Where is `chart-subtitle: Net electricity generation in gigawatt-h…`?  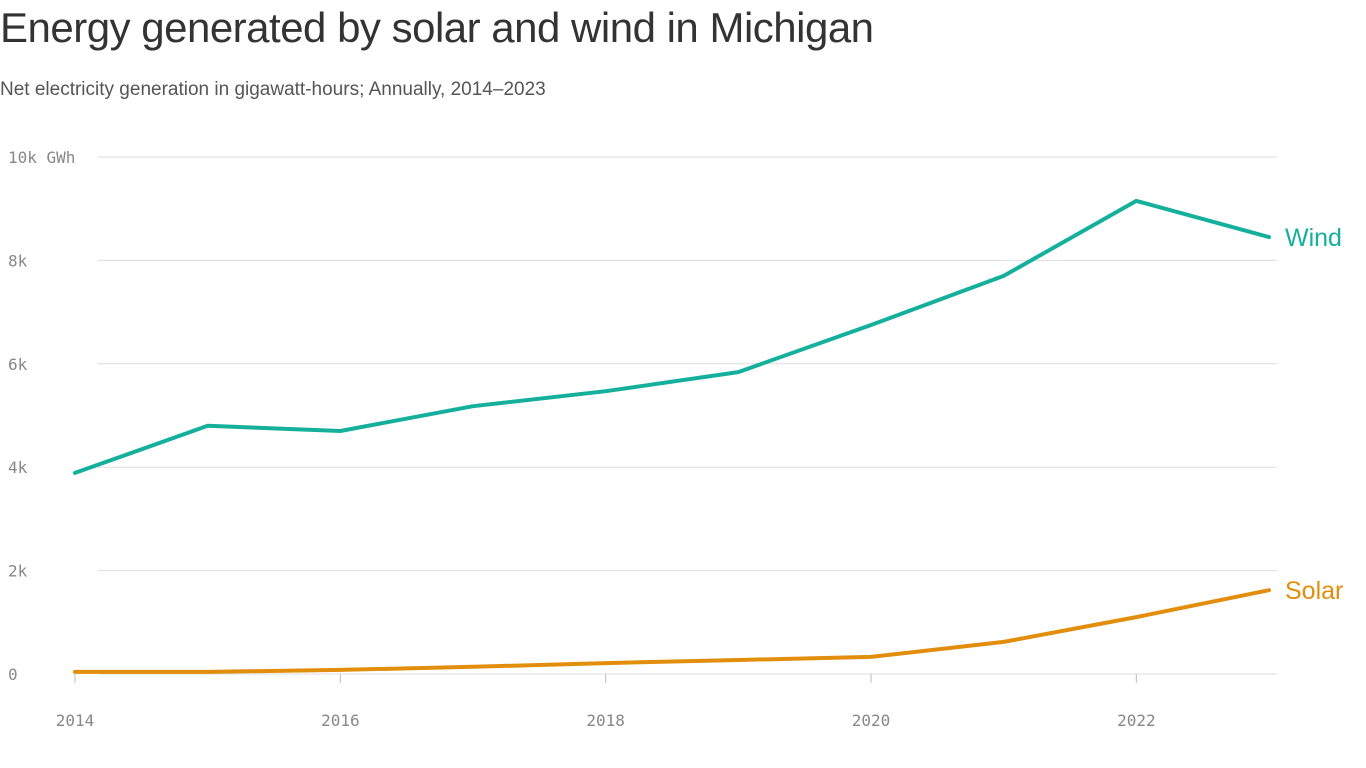 chart-subtitle: Net electricity generation in gigawatt-h… is located at coordinates (273, 89).